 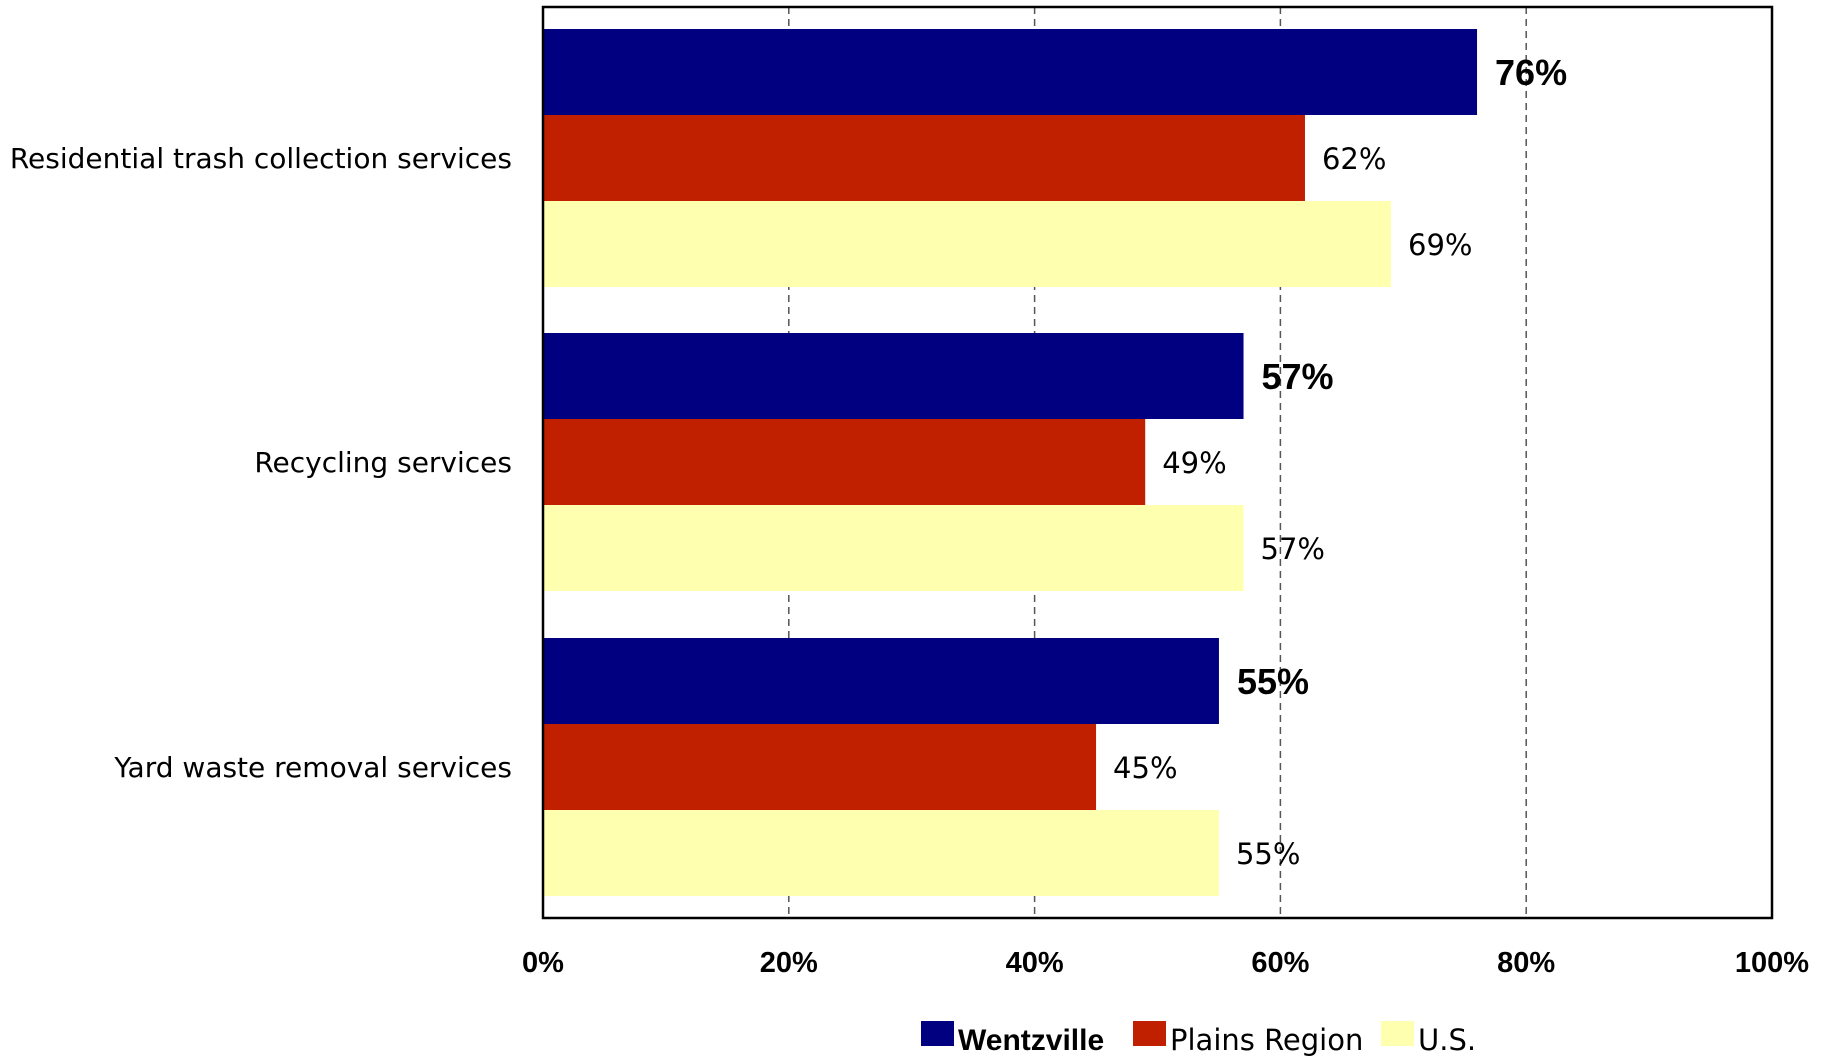 I want to click on legend-label: Plains Region, so click(x=1266, y=1040).